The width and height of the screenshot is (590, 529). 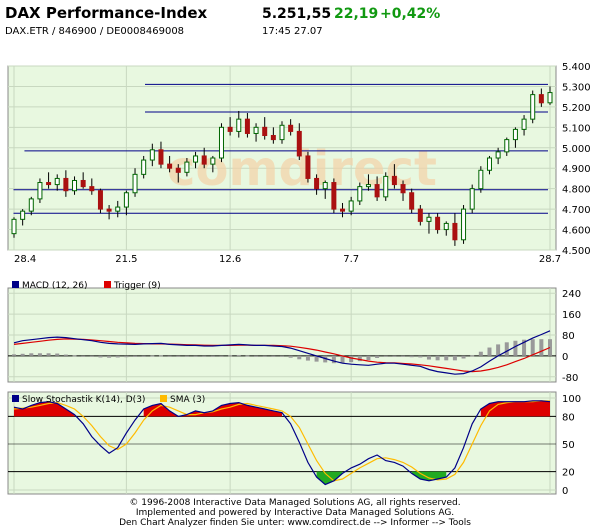 I want to click on date-axis-tick: 28.7, so click(x=550, y=259).